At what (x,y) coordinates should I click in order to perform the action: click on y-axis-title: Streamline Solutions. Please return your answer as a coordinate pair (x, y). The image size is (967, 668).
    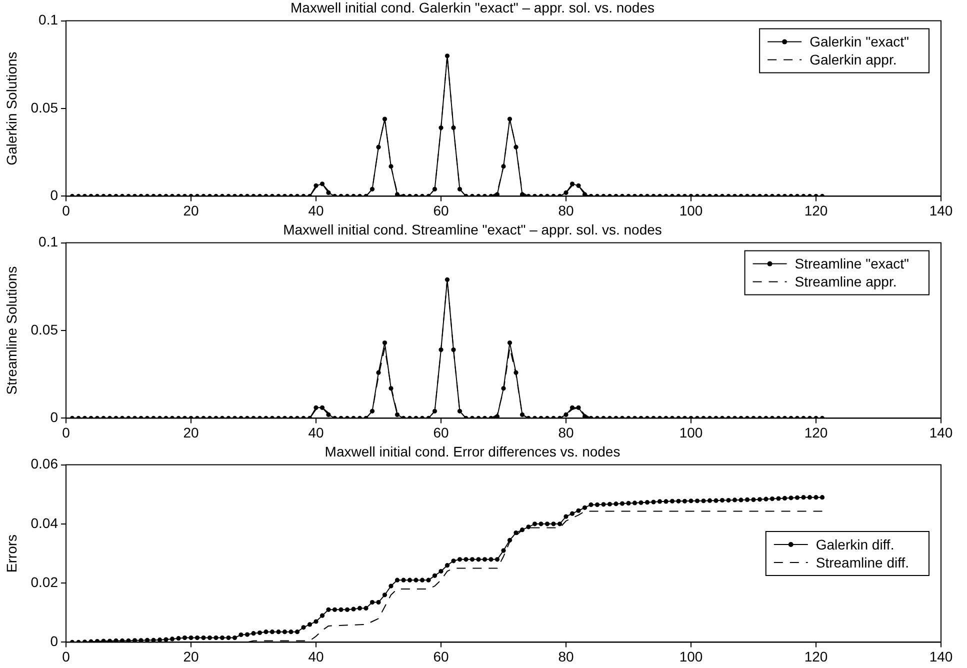
    Looking at the image, I should click on (11, 330).